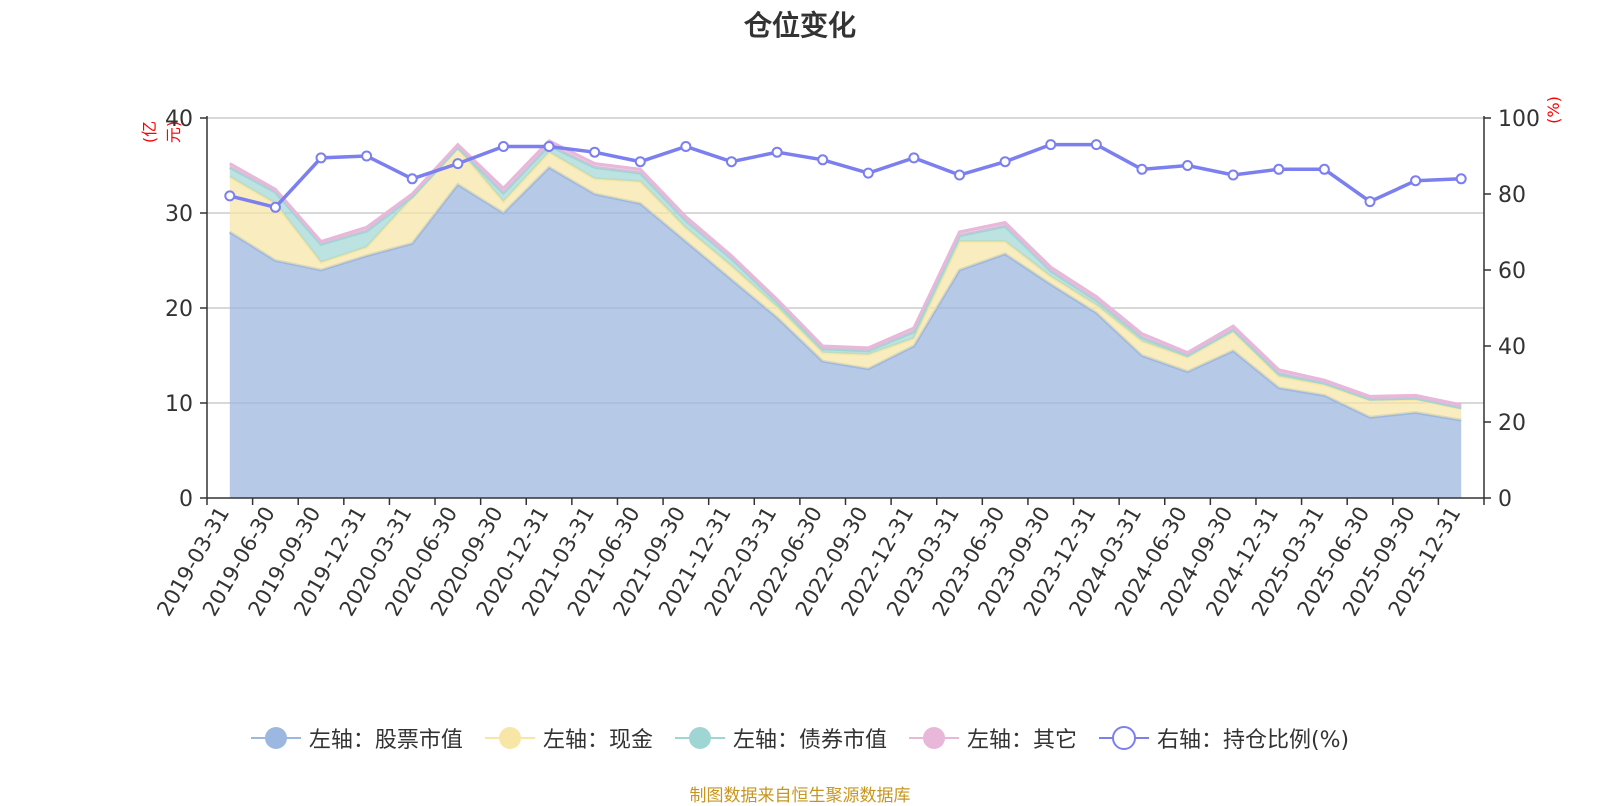  What do you see at coordinates (800, 796) in the screenshot?
I see `data-source-note: 制图数据来自恒生聚源数据库` at bounding box center [800, 796].